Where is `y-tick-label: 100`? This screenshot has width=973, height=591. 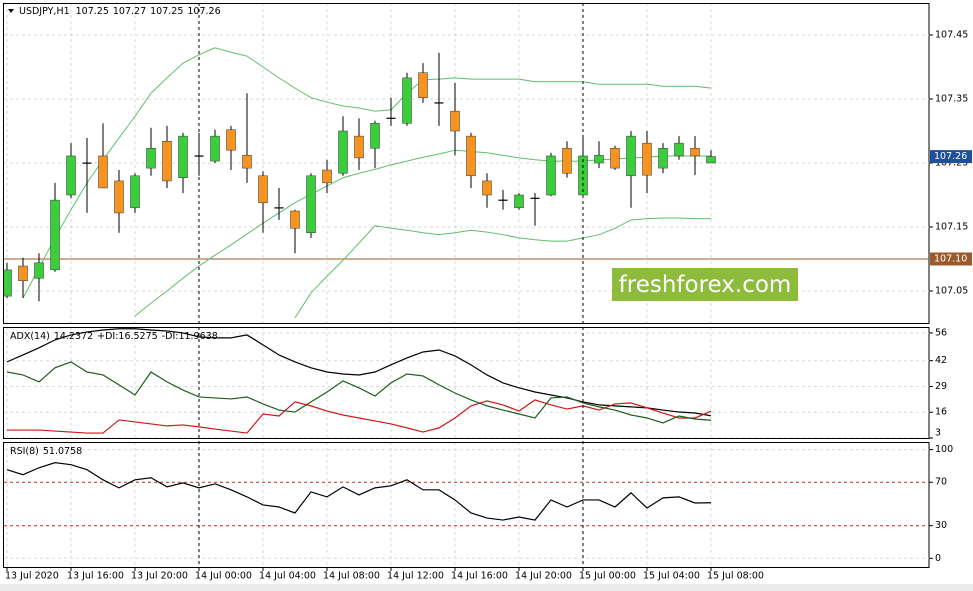 y-tick-label: 100 is located at coordinates (944, 449).